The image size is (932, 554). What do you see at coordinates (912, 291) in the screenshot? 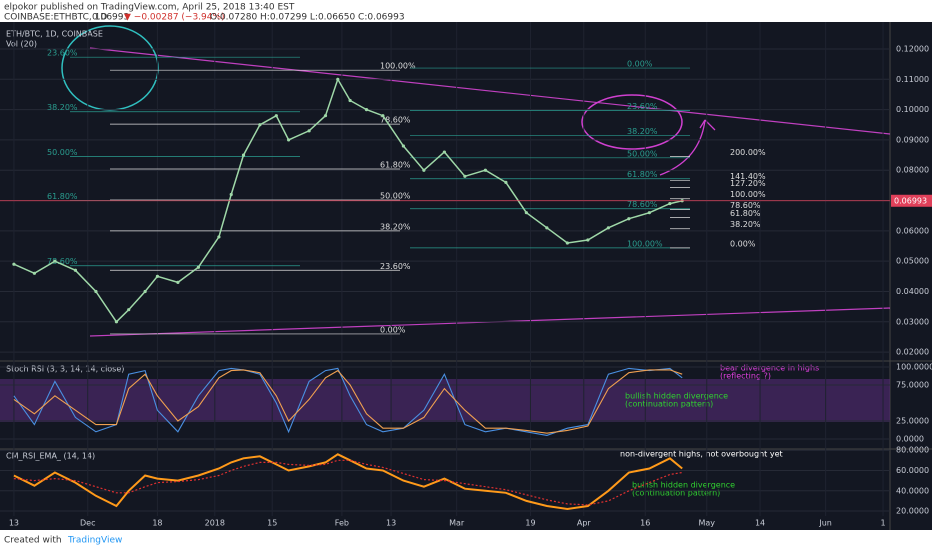
I see `y-tick-label: 0.04000` at bounding box center [912, 291].